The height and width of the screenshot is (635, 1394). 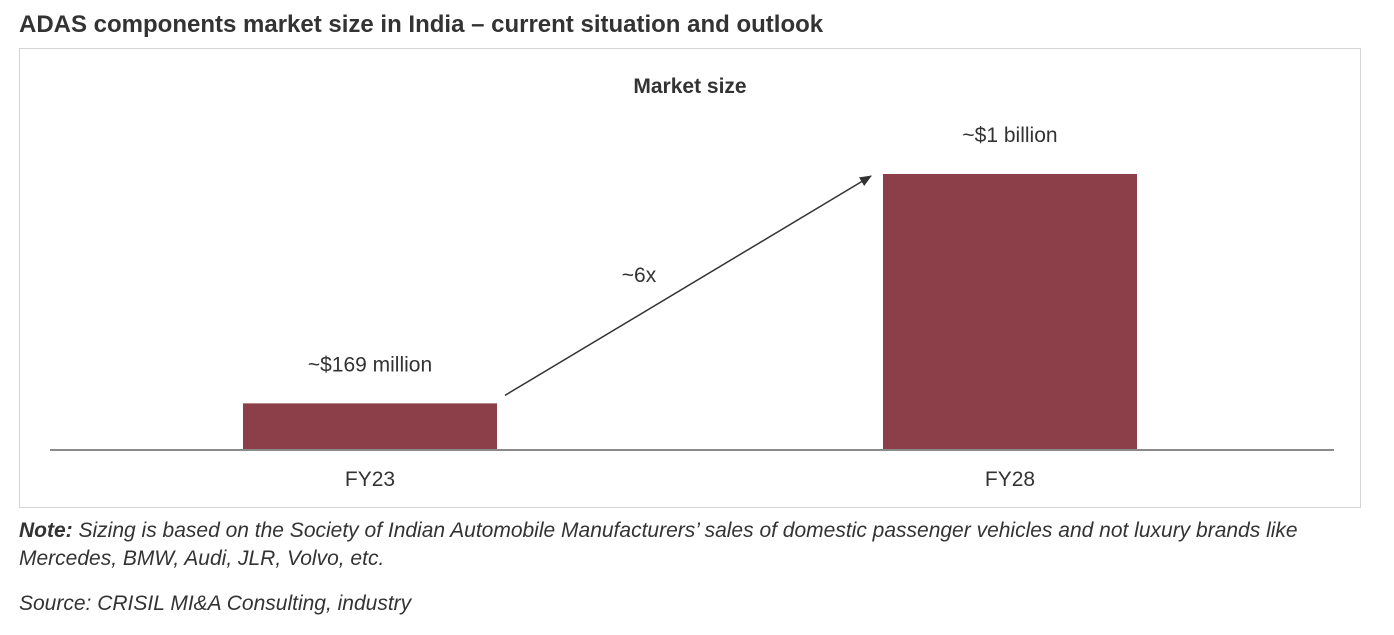 What do you see at coordinates (639, 275) in the screenshot?
I see `growth-label: ~6x` at bounding box center [639, 275].